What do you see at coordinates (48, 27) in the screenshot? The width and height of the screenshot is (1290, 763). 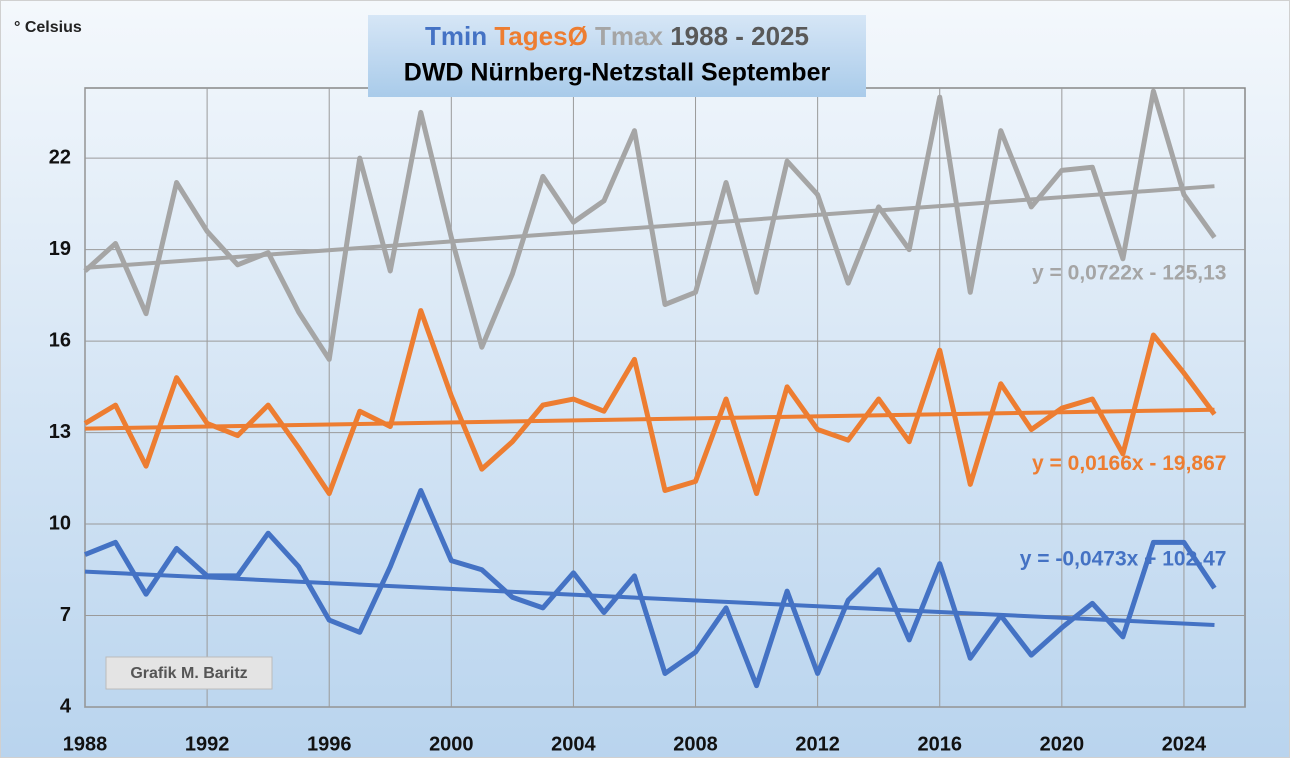 I see `y-axis-label: ° Celsius` at bounding box center [48, 27].